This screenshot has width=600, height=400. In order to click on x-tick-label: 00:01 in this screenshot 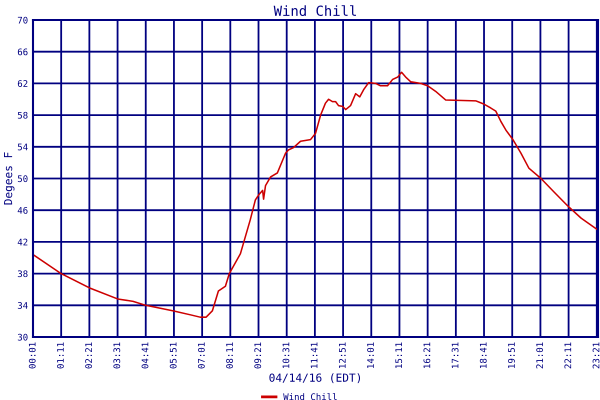, I will do `click(32, 355)`.